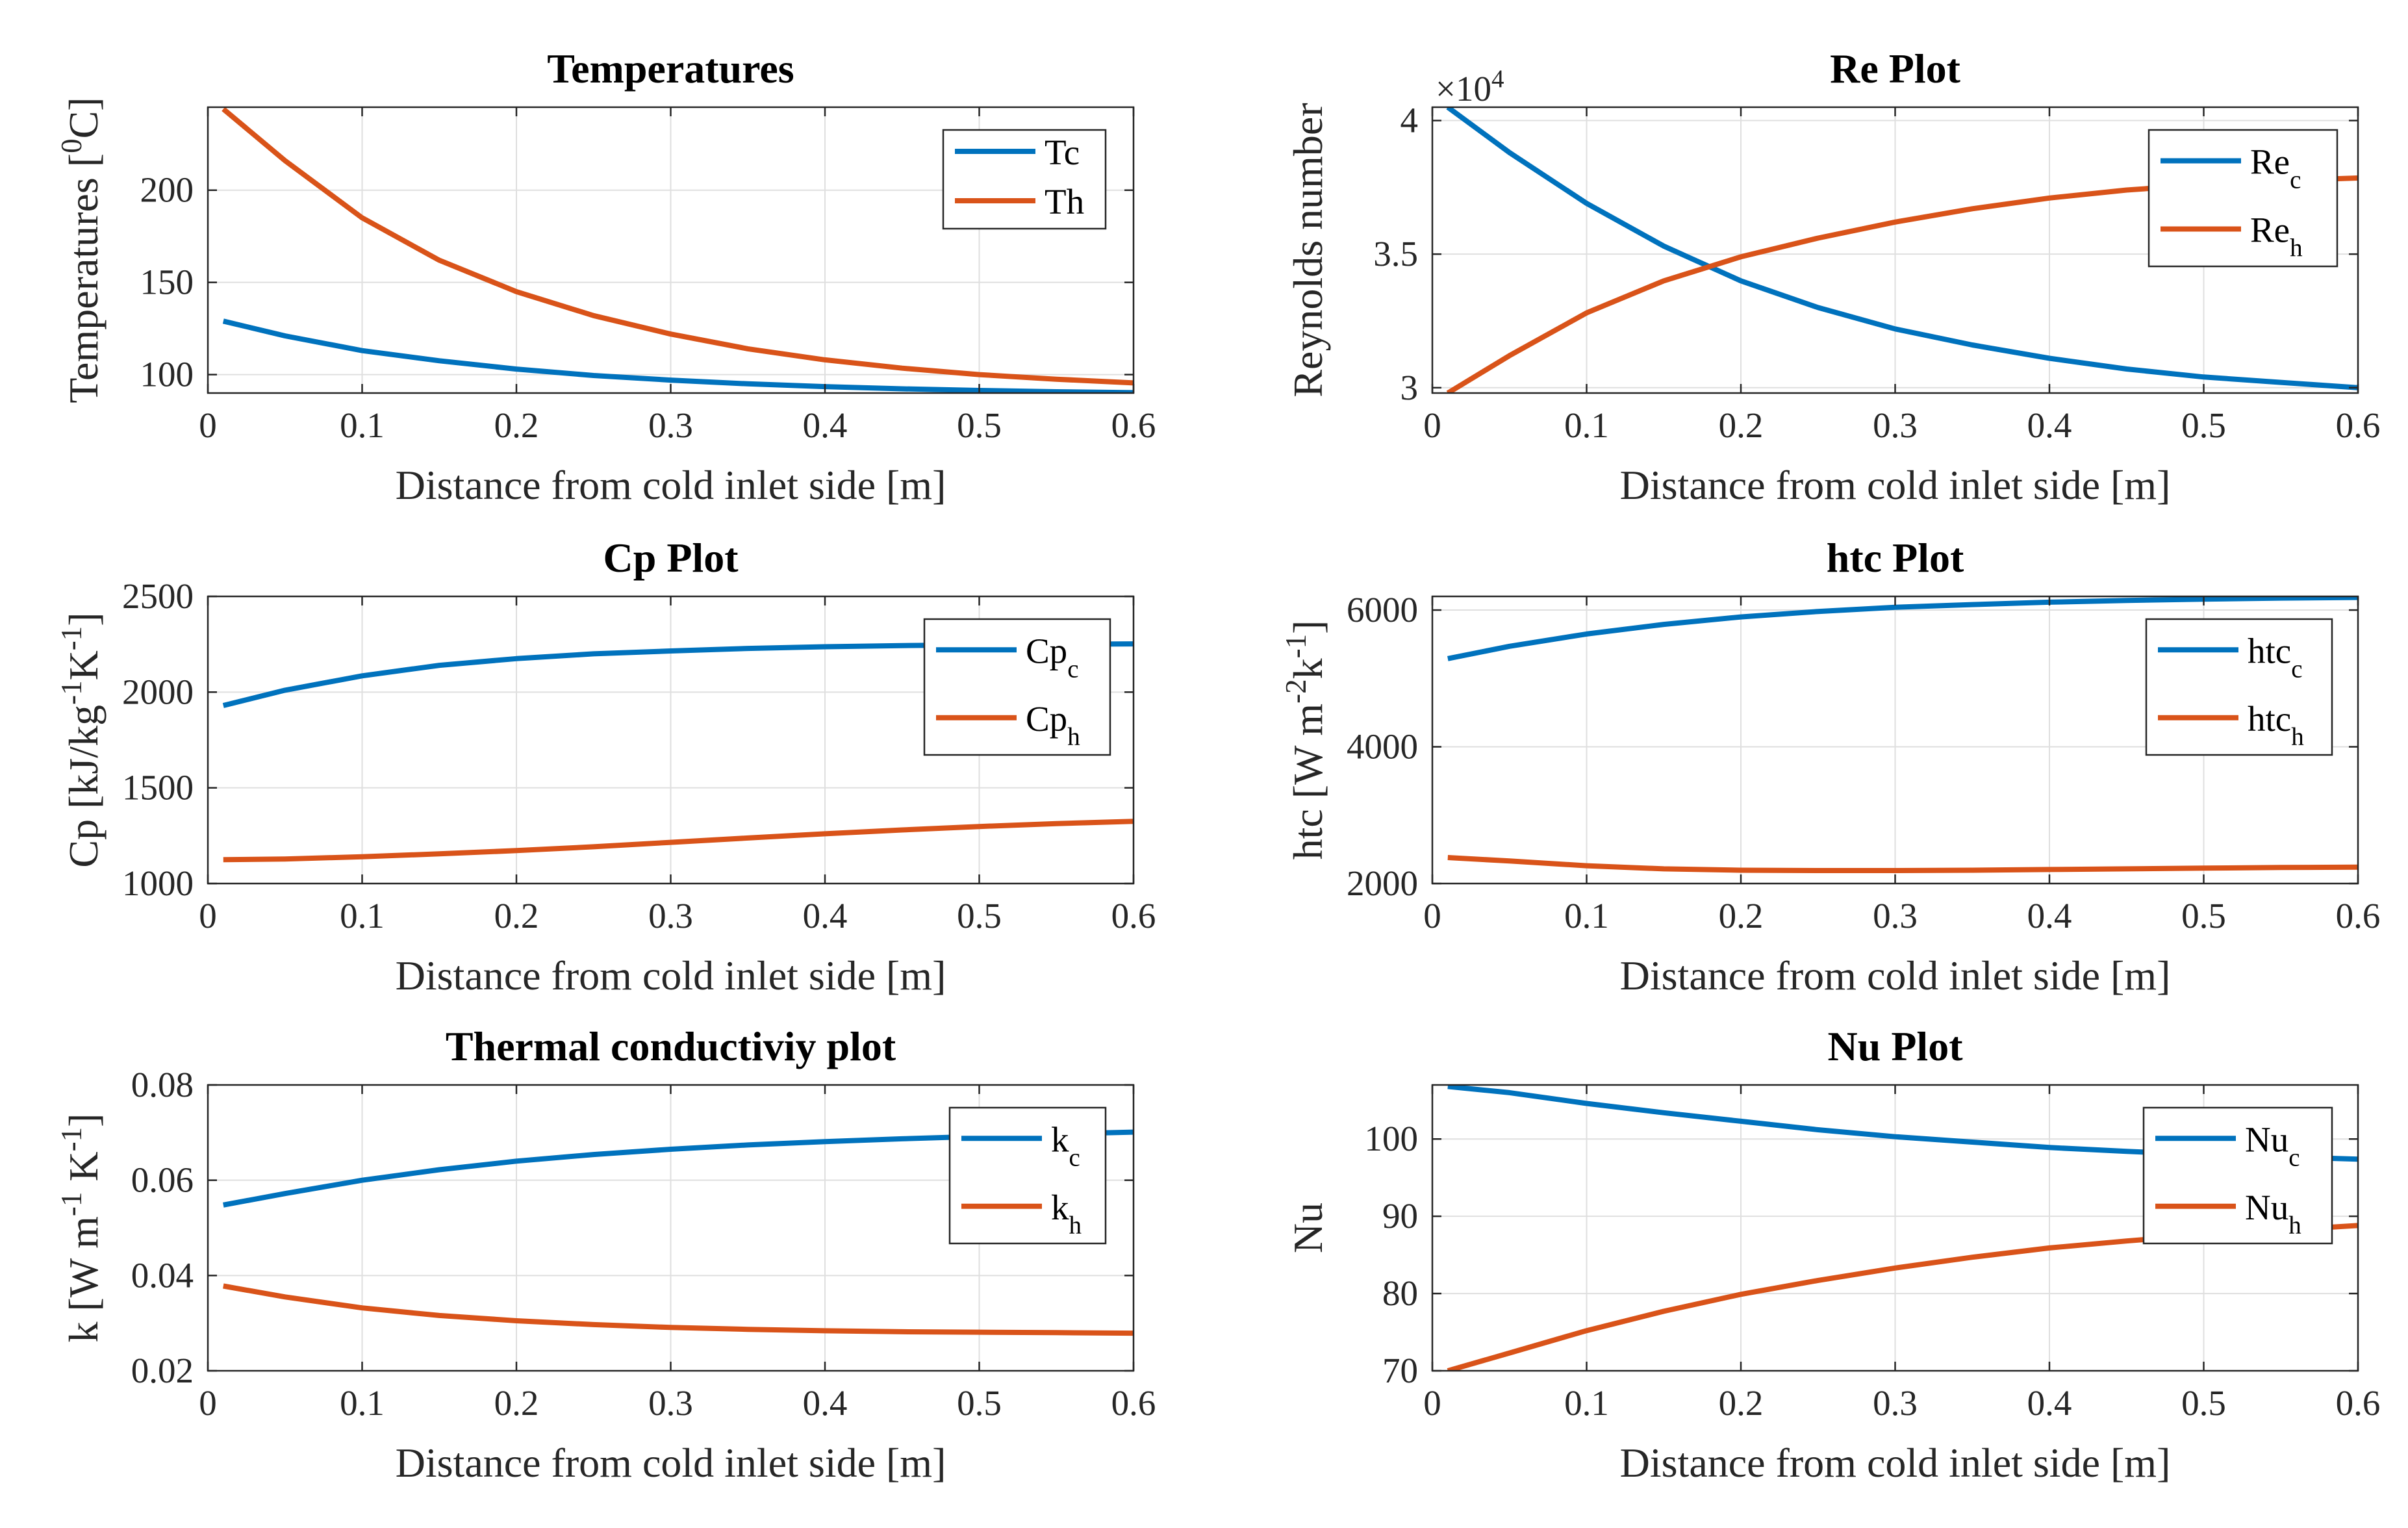 The height and width of the screenshot is (1528, 2408). I want to click on legend: Cpc Cph, so click(1017, 687).